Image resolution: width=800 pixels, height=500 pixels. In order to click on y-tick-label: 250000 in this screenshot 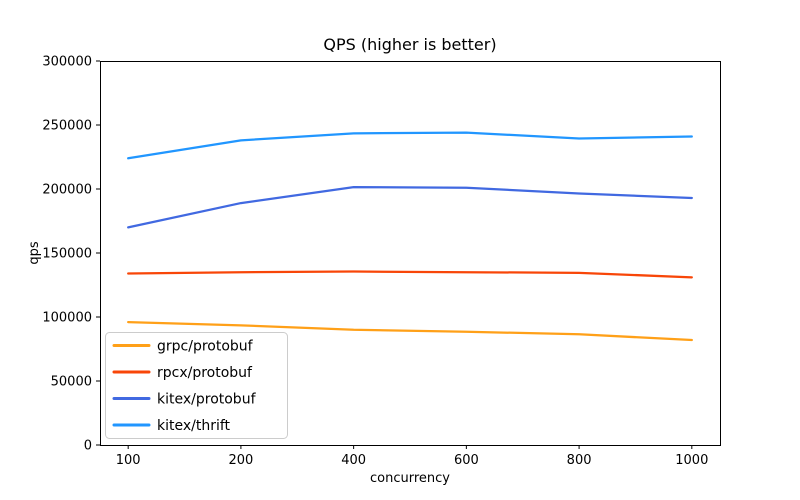, I will do `click(67, 126)`.